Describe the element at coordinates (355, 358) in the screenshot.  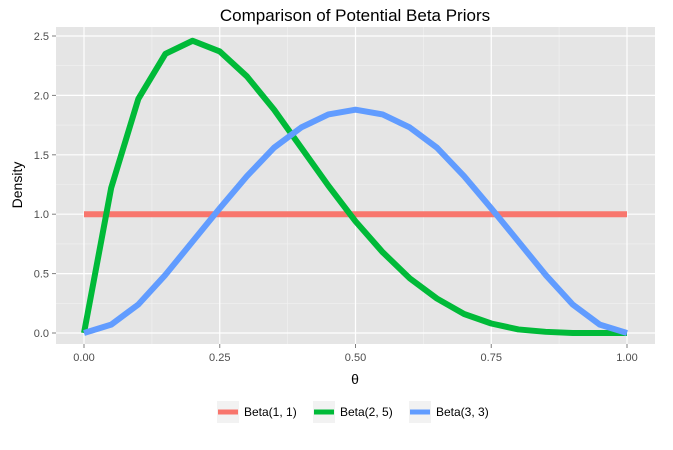
I see `x-tick-label: 0.50` at that location.